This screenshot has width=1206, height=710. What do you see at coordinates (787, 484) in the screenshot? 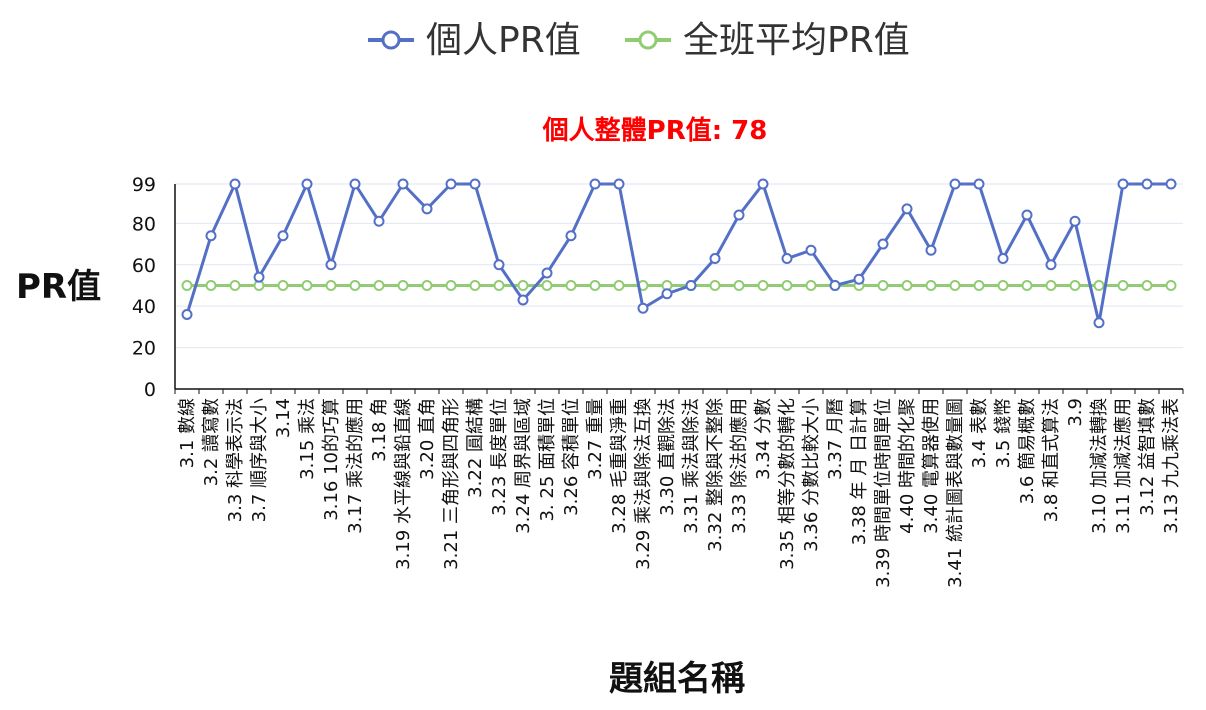
I see `x-tick-label: 3.35 相等分數的轉化` at bounding box center [787, 484].